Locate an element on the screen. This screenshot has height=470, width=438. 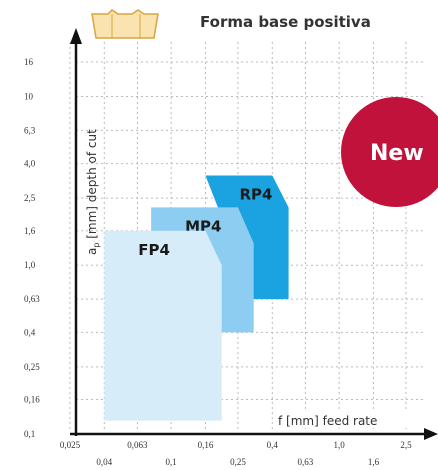
y-arrow is located at coordinates (76, 36).